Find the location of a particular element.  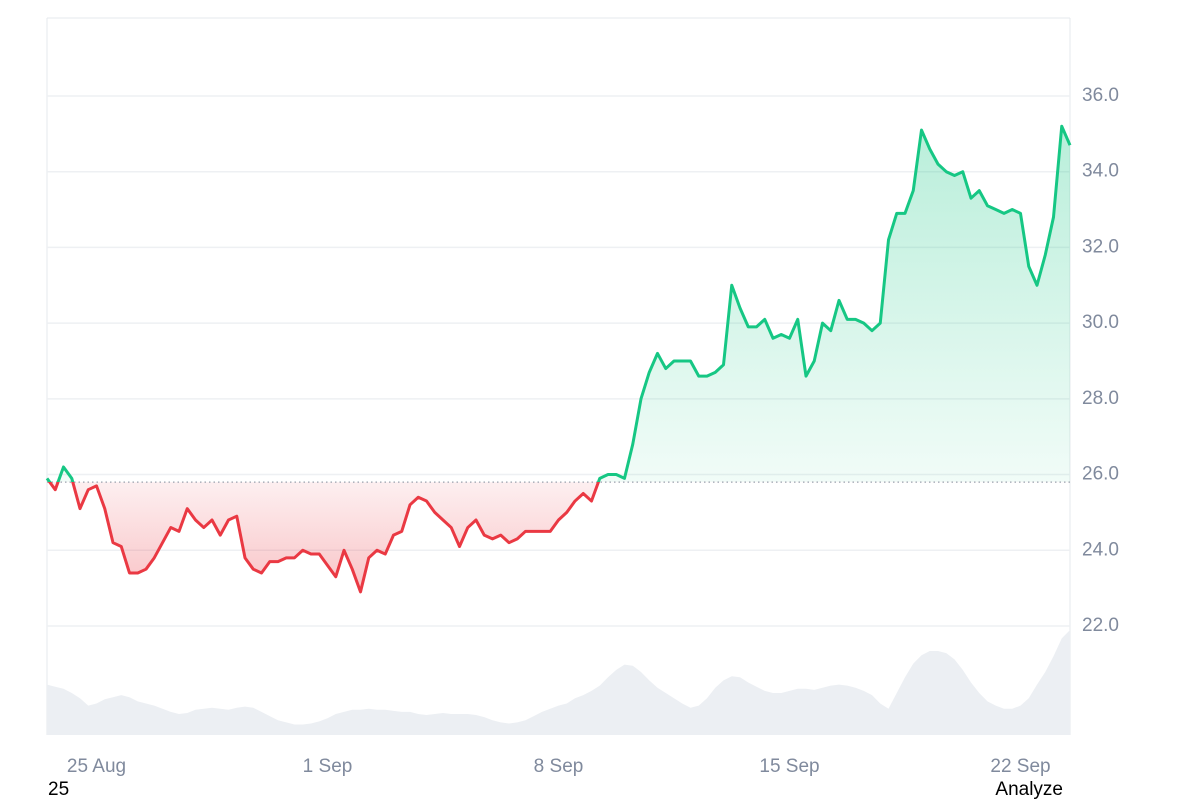

x-tick-label: 22 Sep is located at coordinates (1020, 766).